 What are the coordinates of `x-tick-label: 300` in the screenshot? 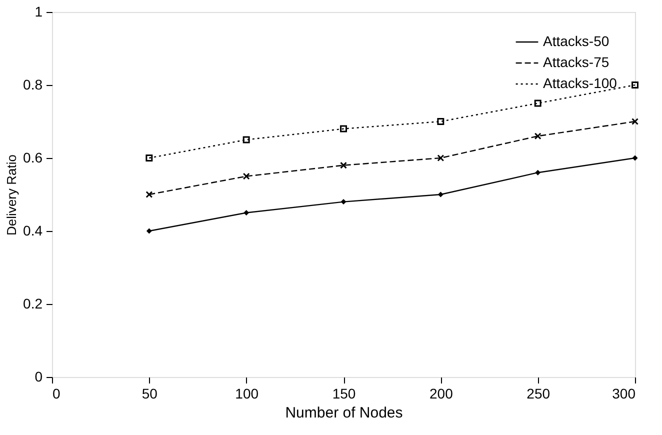 It's located at (624, 394).